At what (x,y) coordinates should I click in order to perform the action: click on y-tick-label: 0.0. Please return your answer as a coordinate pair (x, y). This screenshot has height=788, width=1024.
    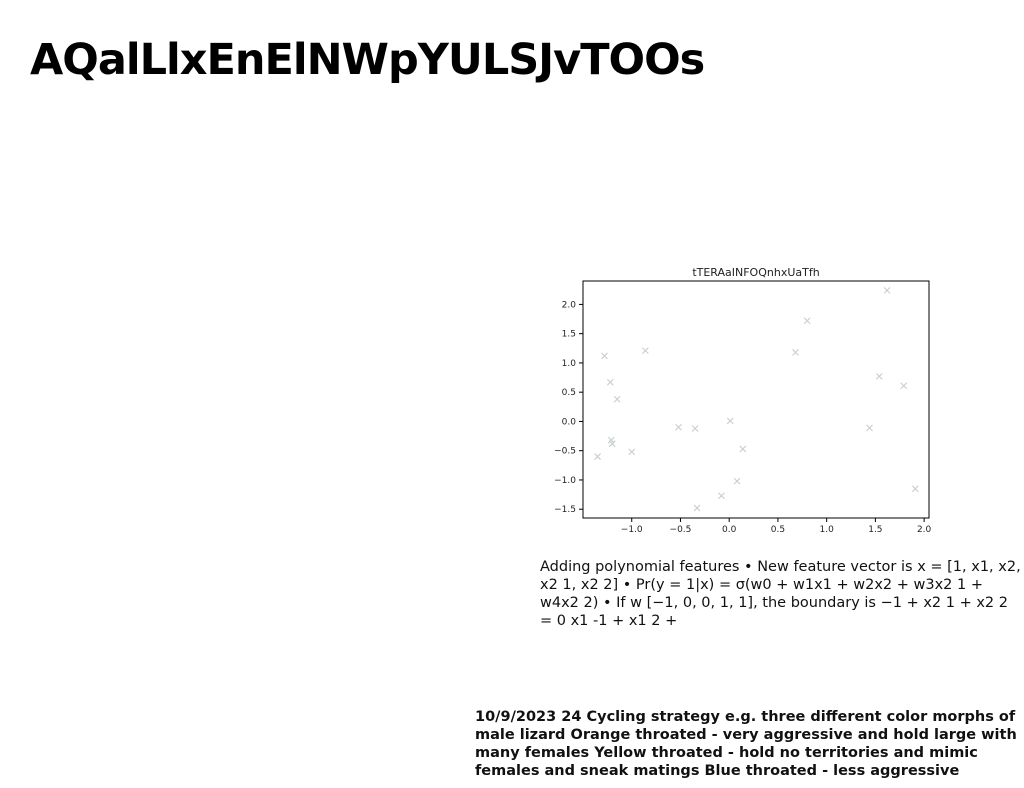
    Looking at the image, I should click on (569, 422).